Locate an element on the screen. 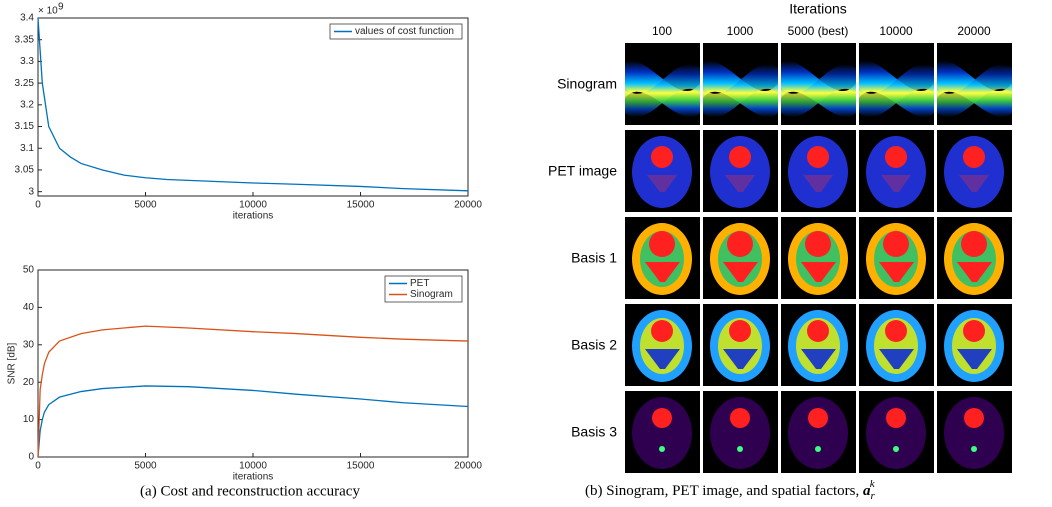  y-tick-label: 10 is located at coordinates (29, 419).